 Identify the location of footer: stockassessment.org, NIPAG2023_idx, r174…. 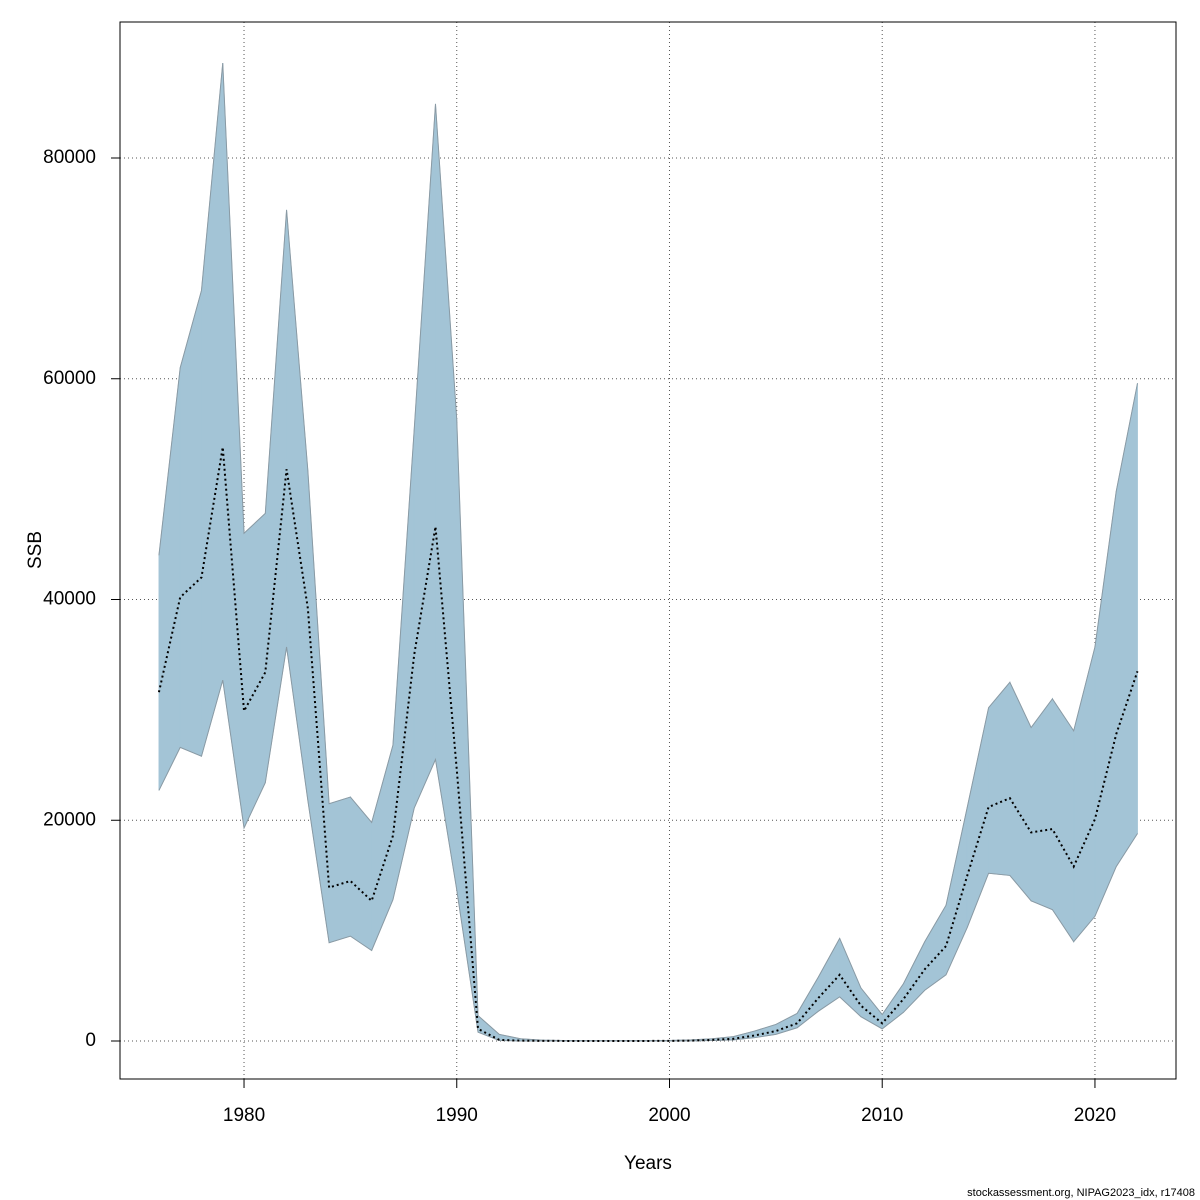
(1081, 1193).